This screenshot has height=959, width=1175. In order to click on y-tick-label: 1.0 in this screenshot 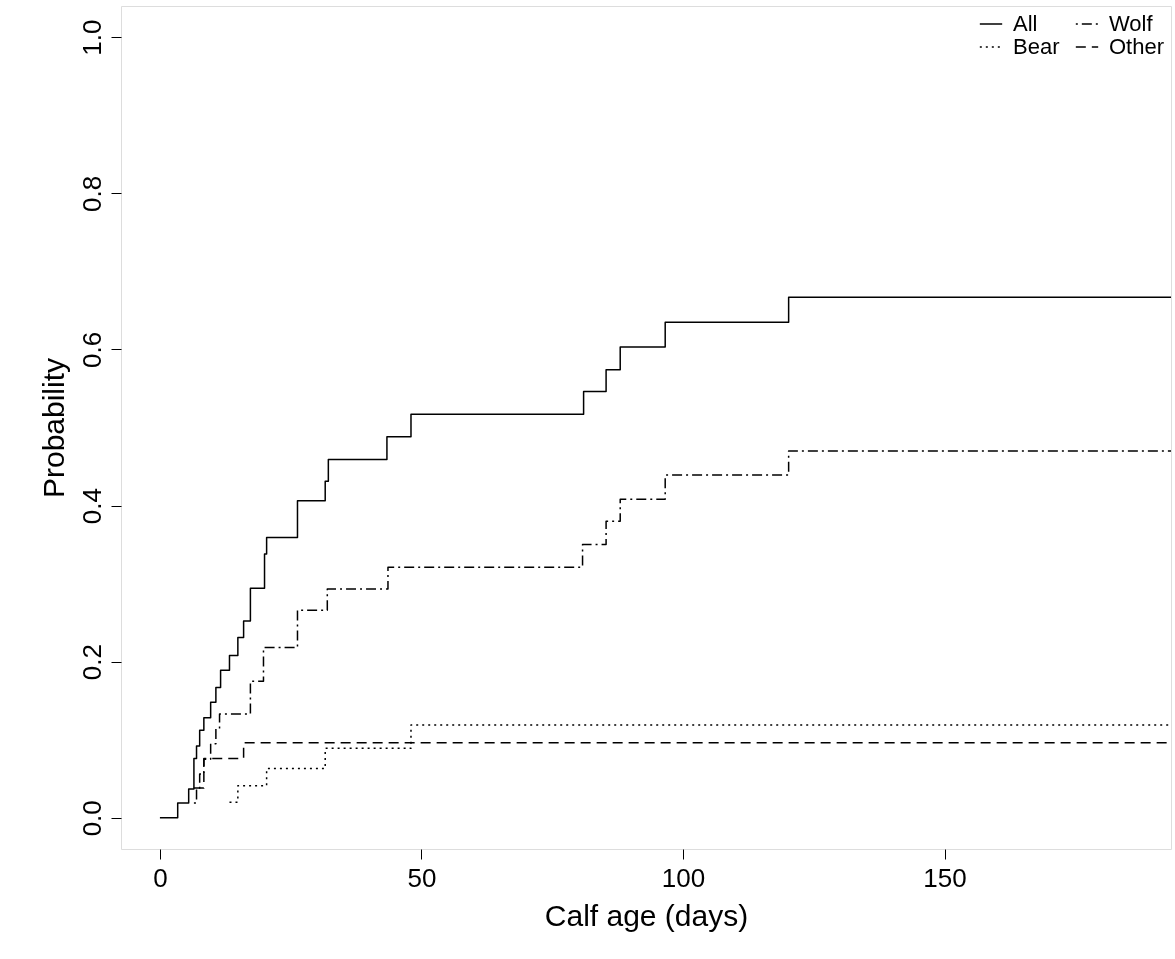, I will do `click(91, 37)`.